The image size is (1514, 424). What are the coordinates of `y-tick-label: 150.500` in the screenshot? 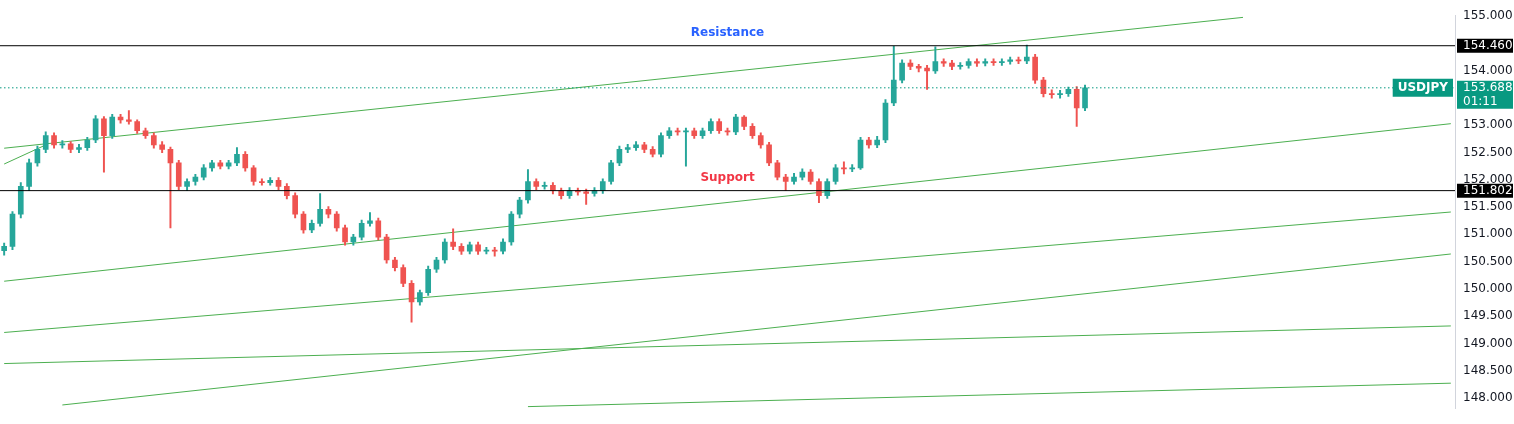 It's located at (1488, 260).